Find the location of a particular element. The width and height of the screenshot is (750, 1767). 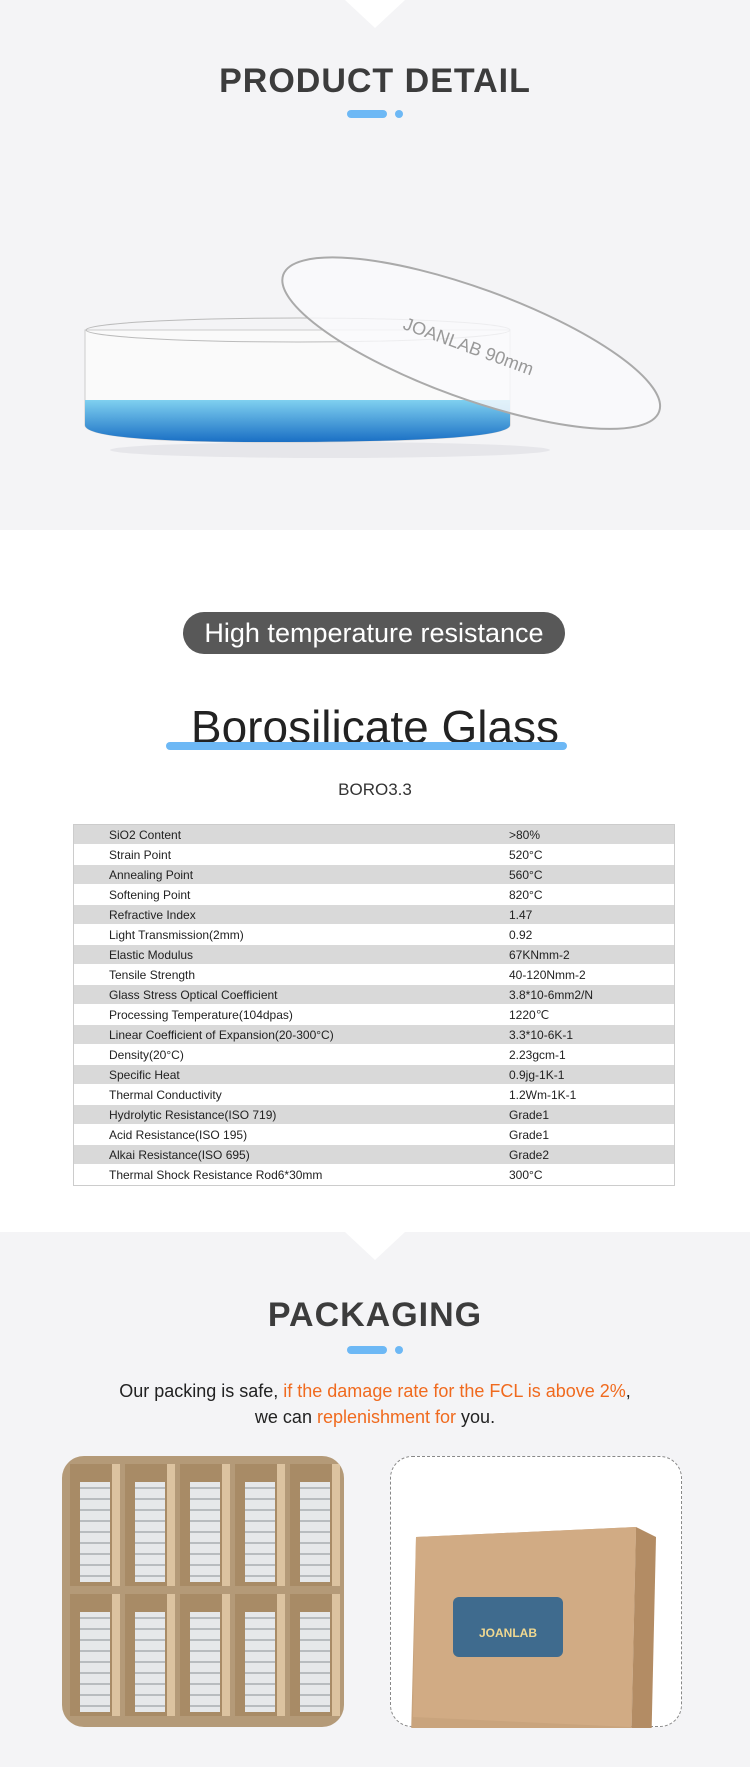

spec-value: 520°C is located at coordinates (526, 854).